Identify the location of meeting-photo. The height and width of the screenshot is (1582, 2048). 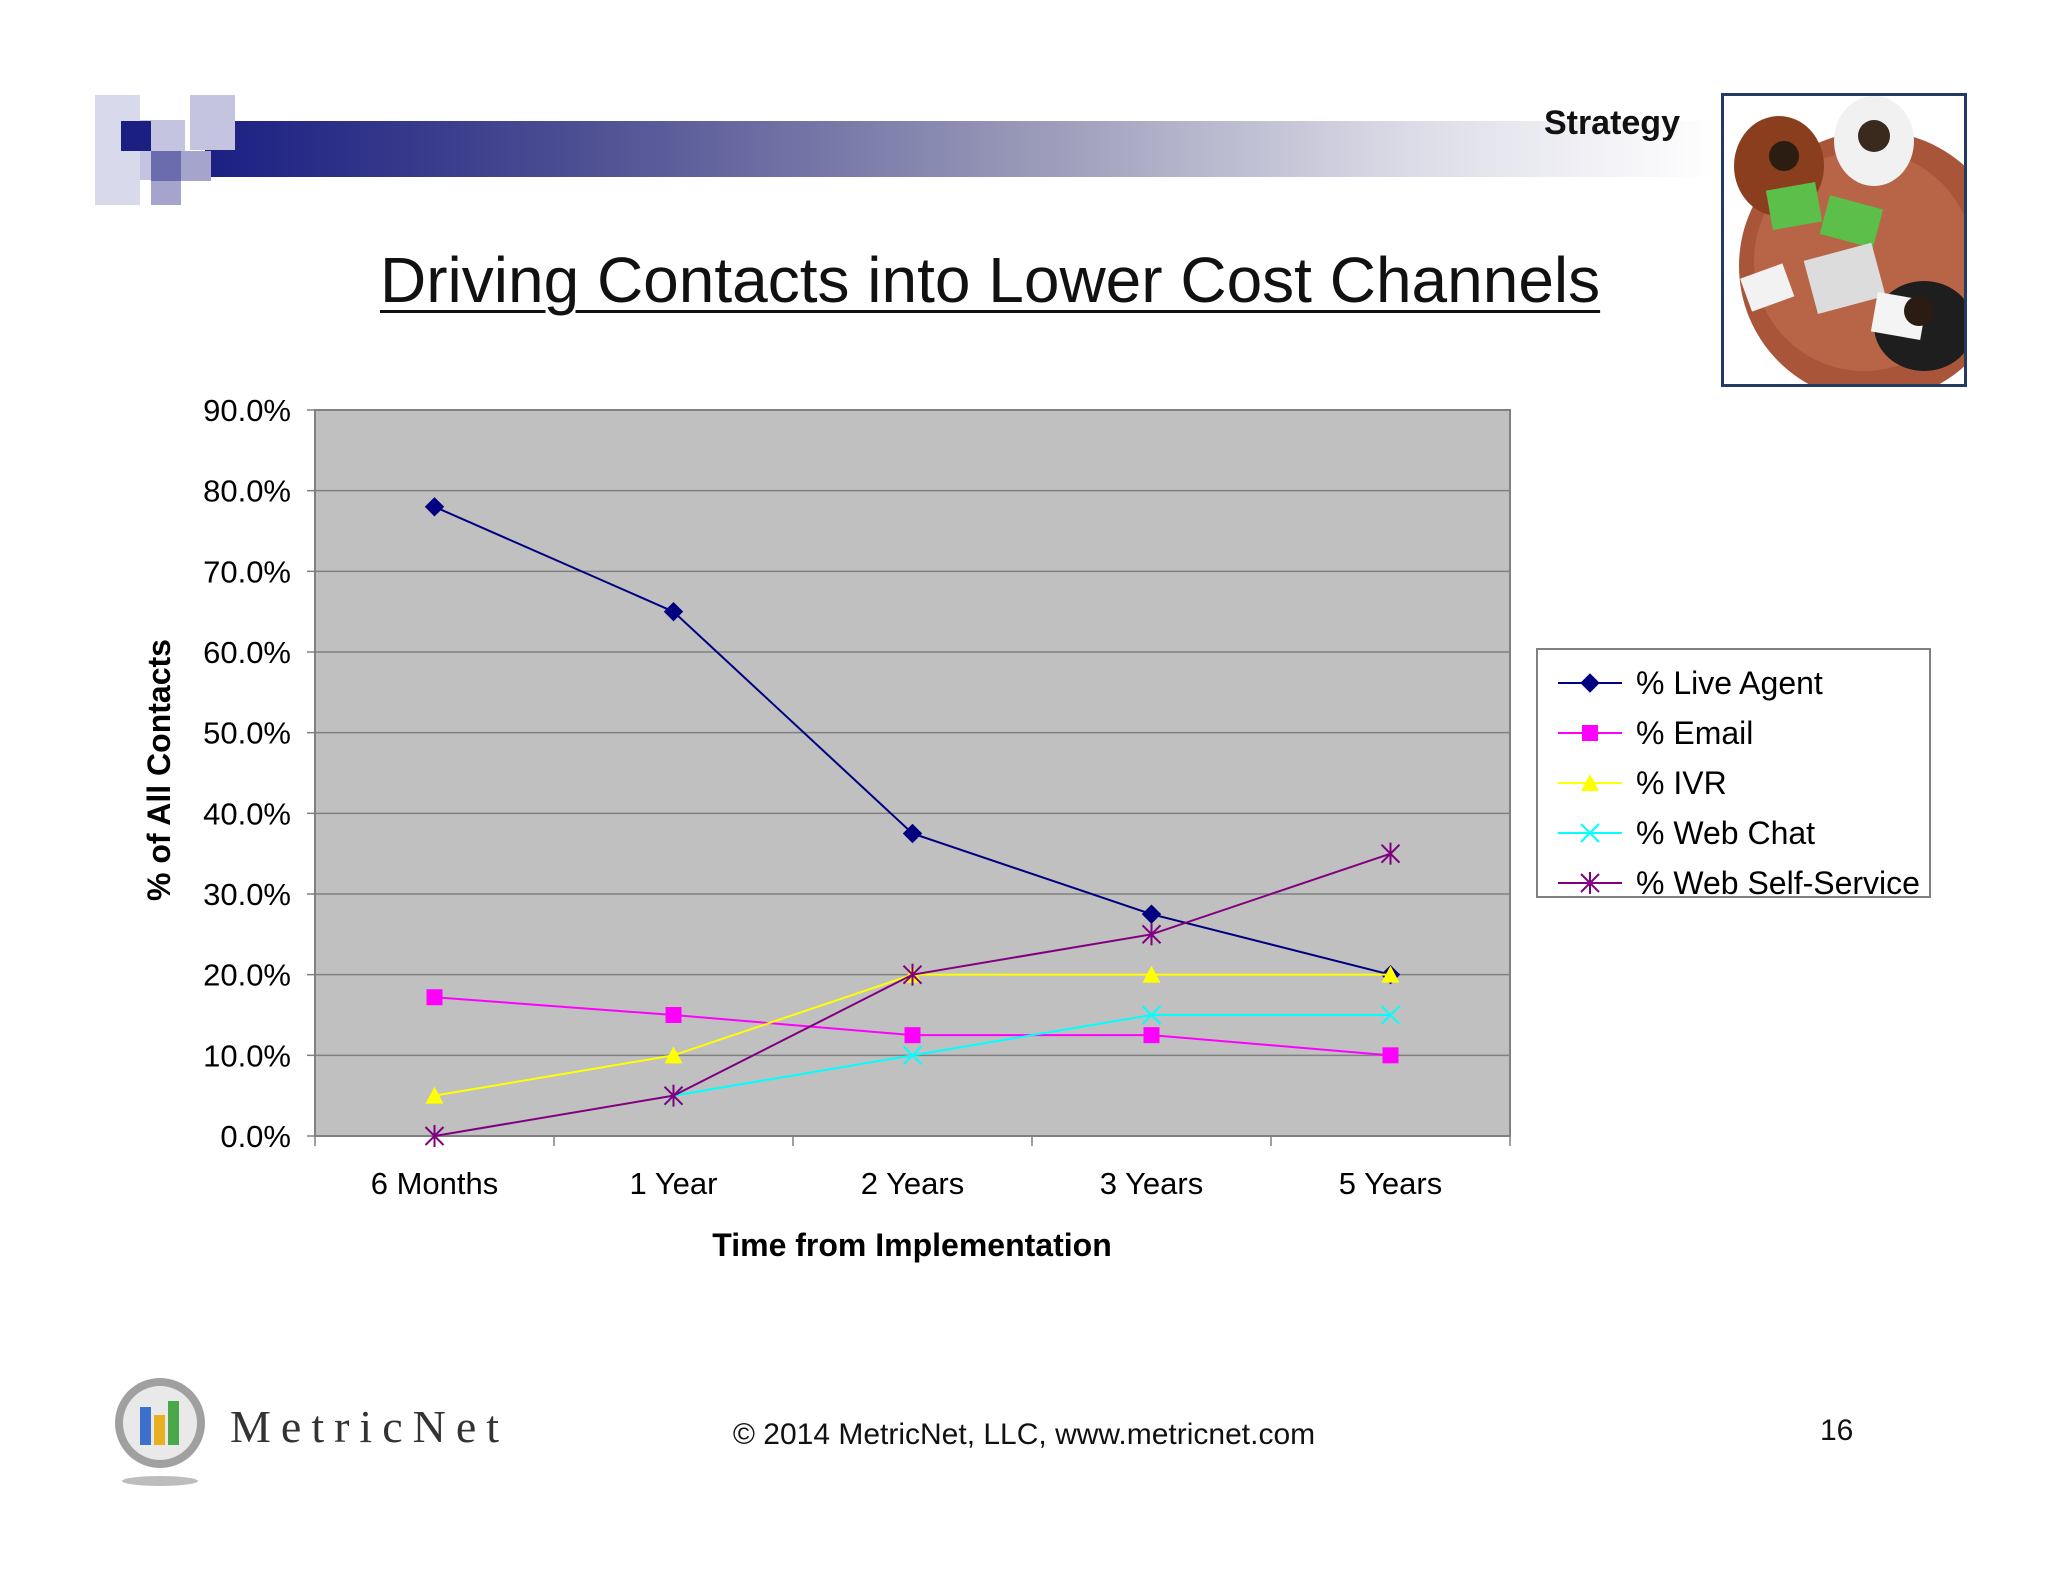
(1844, 240).